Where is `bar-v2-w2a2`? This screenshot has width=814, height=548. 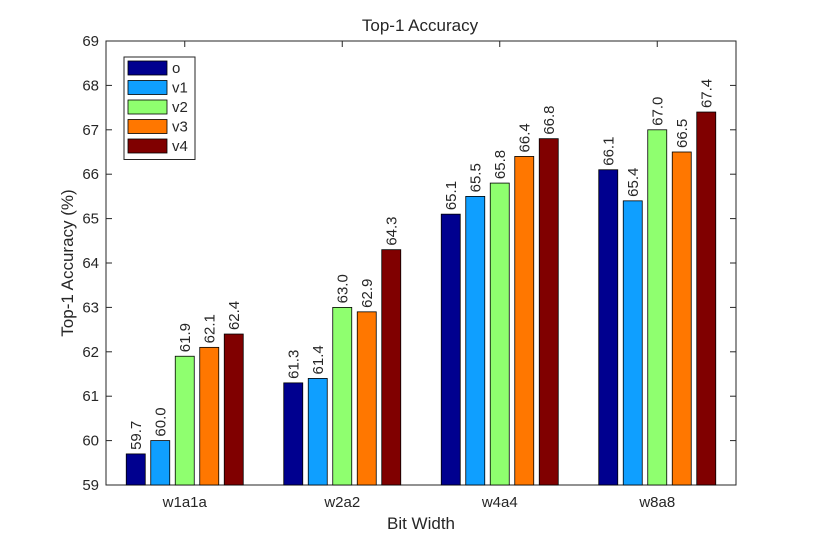
bar-v2-w2a2 is located at coordinates (342, 396).